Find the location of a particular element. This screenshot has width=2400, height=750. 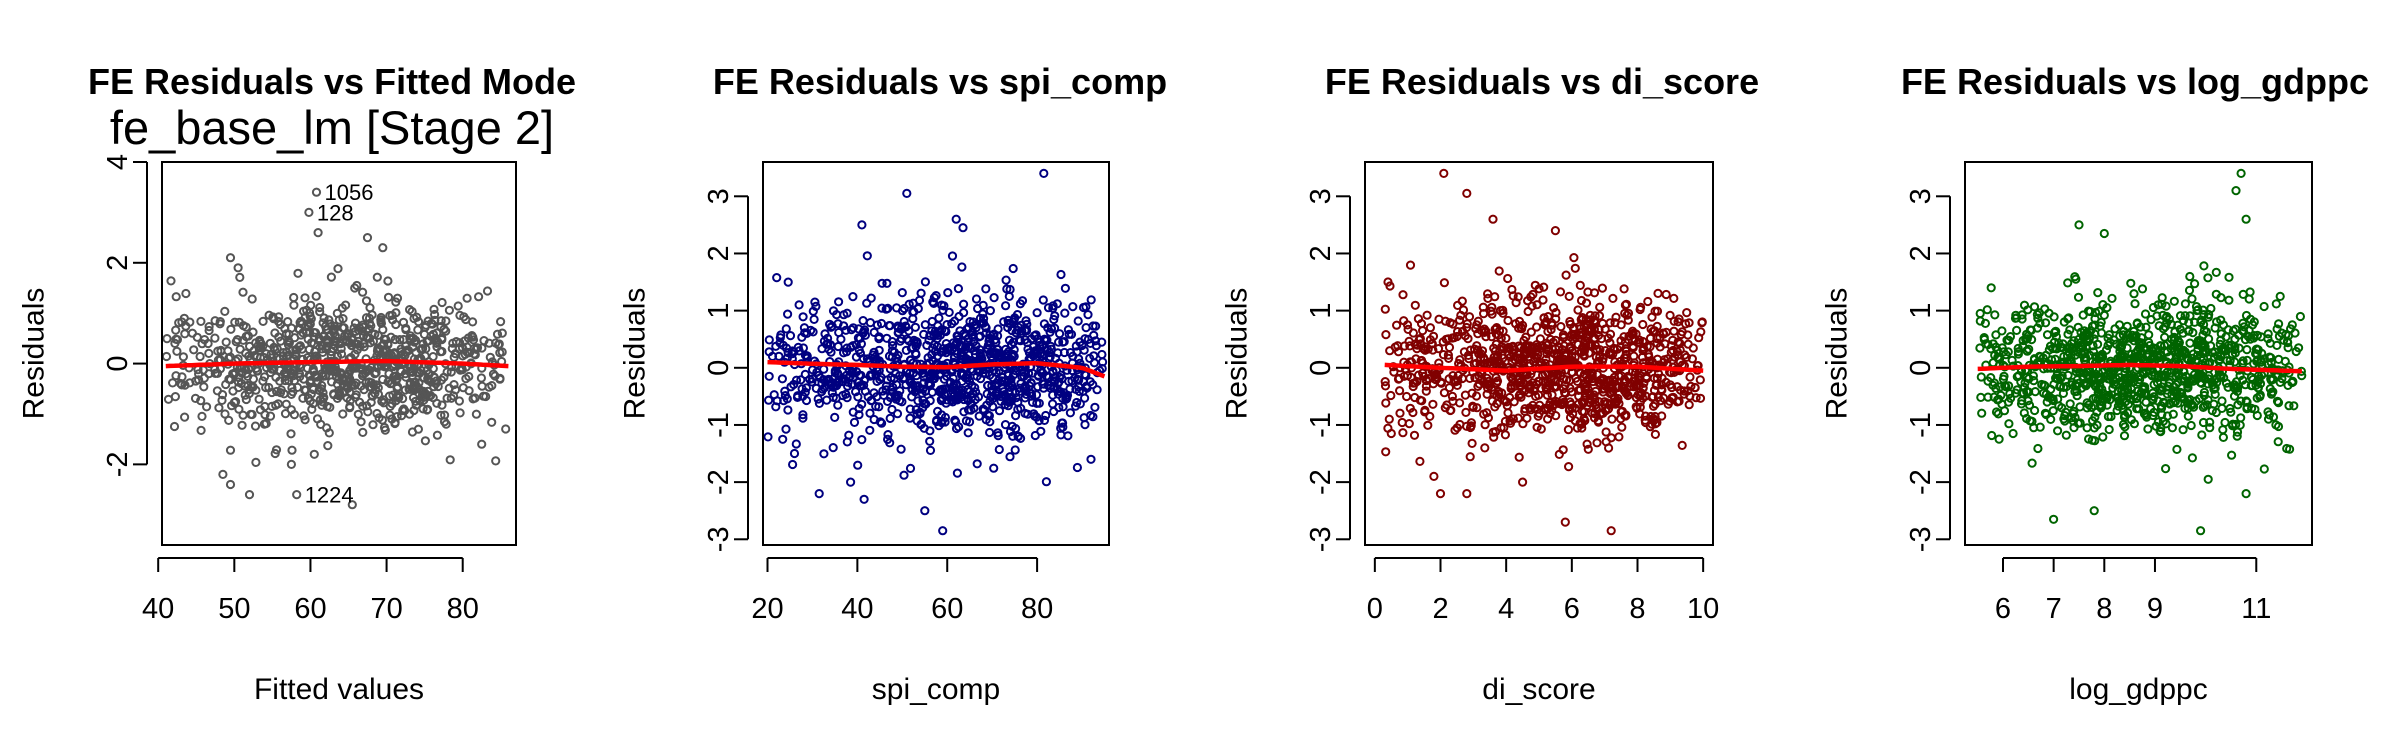

x-tick-label: 0 is located at coordinates (1375, 609).